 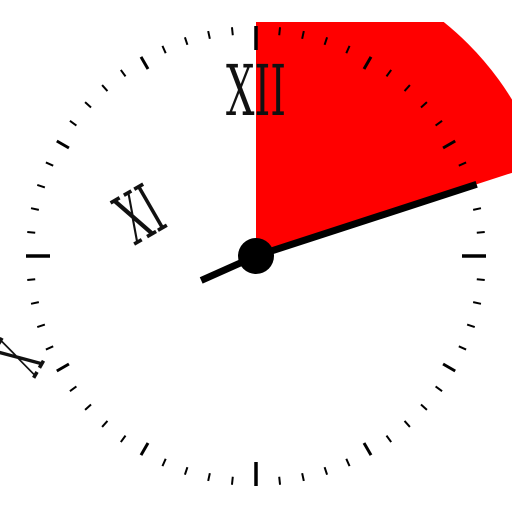 I want to click on center-hub, so click(x=256, y=256).